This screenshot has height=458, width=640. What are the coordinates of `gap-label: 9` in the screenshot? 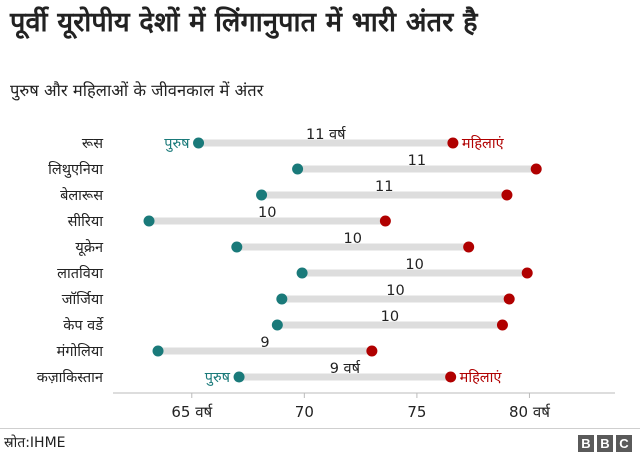 It's located at (264, 343).